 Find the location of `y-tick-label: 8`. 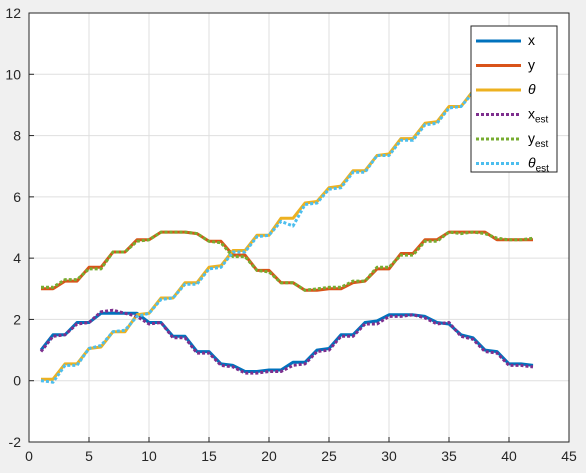

y-tick-label: 8 is located at coordinates (17, 136).